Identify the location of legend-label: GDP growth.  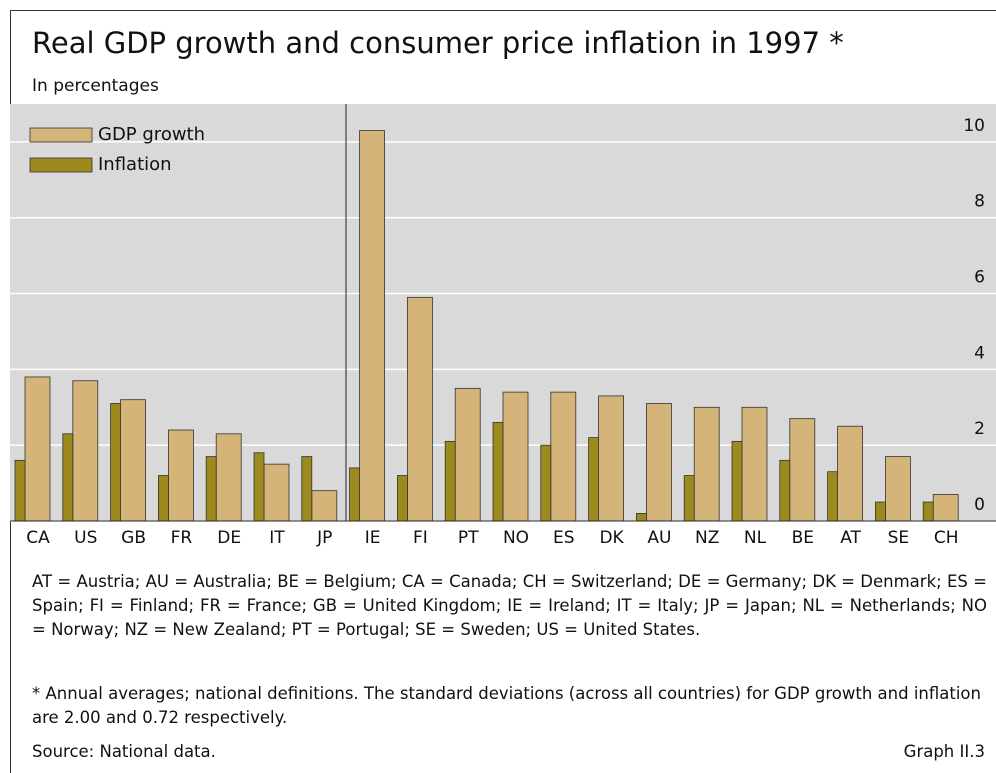
(151, 134).